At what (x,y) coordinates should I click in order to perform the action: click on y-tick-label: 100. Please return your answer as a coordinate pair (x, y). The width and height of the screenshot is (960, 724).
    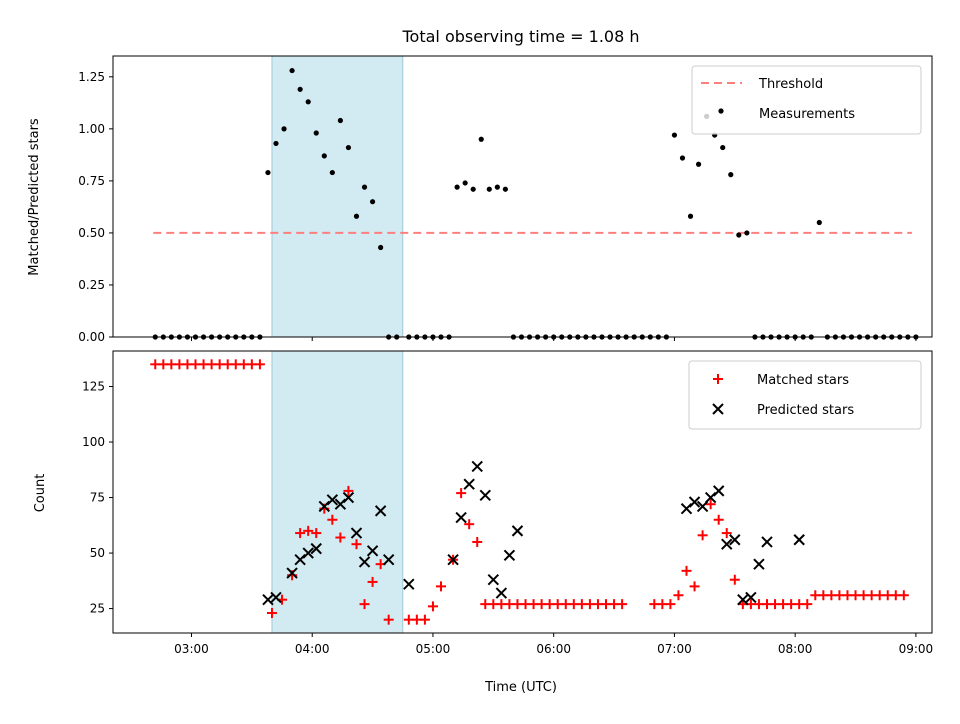
    Looking at the image, I should click on (93, 442).